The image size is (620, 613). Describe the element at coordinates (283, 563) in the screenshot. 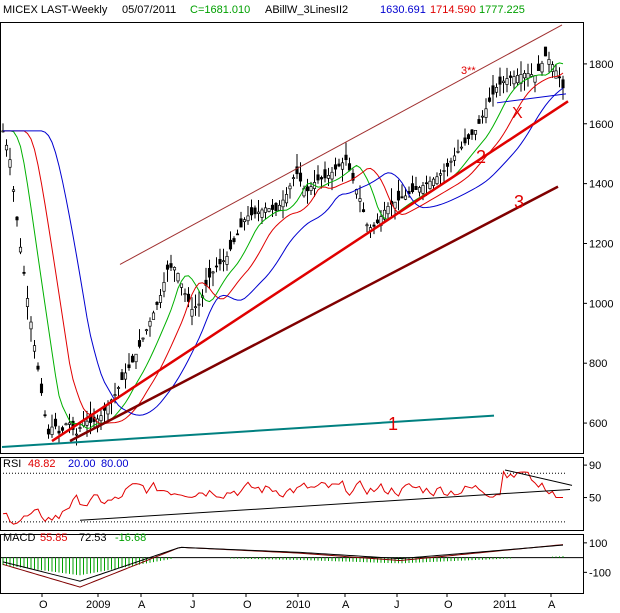

I see `macd-signal-line` at that location.